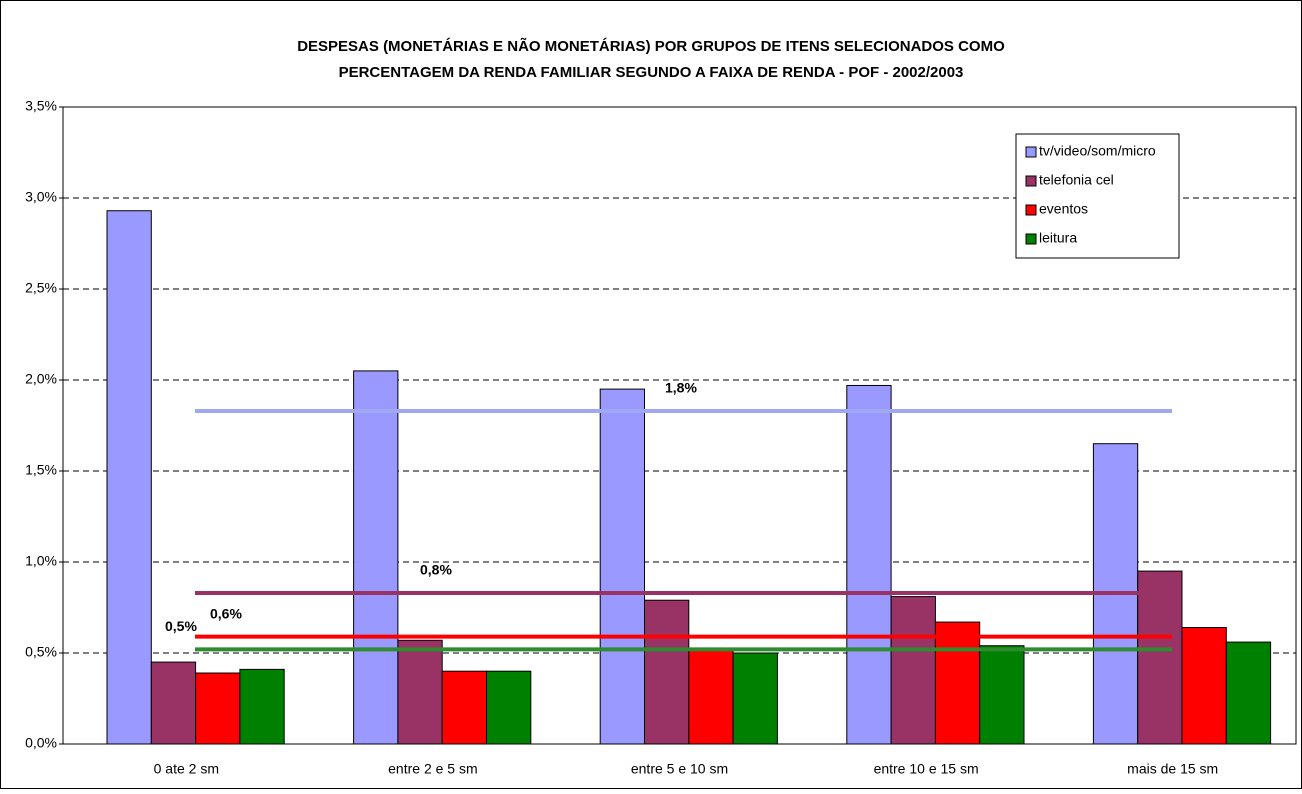  I want to click on x-tick-label: entre 5 e 10 sm, so click(679, 769).